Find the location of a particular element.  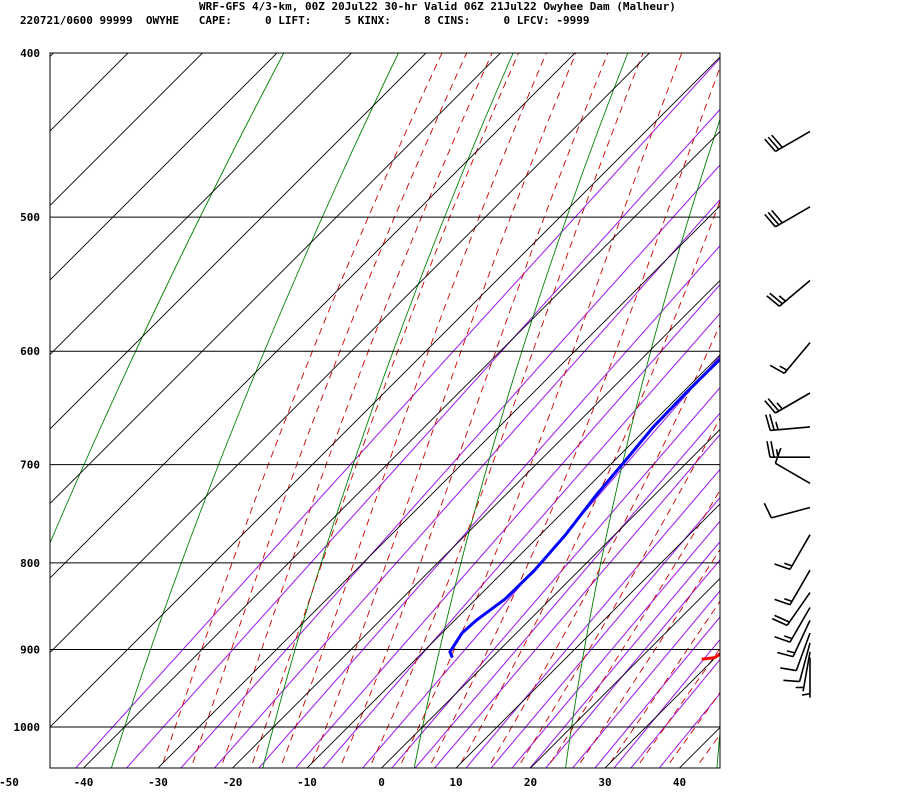

y-tick-label: 500 is located at coordinates (30, 217).